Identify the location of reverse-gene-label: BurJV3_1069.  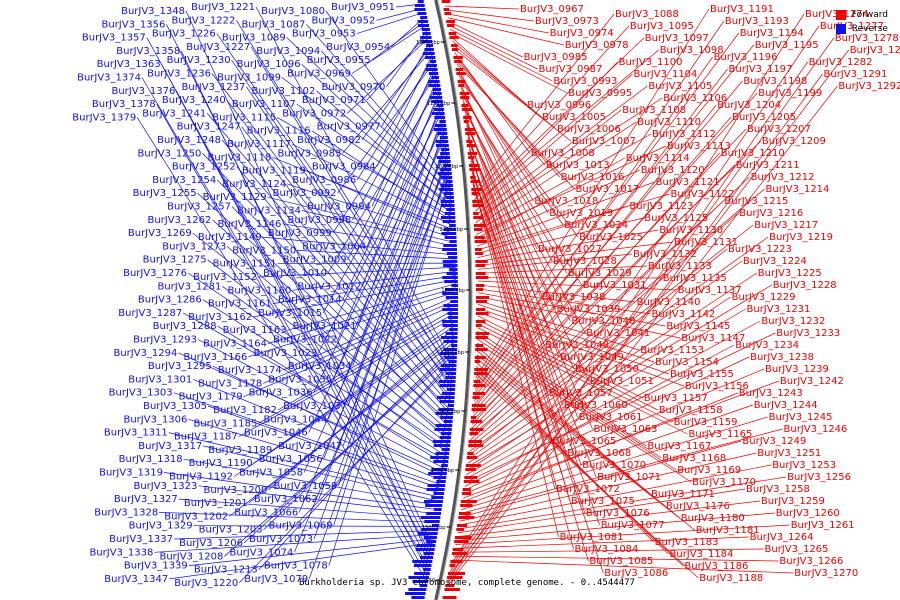
(301, 526).